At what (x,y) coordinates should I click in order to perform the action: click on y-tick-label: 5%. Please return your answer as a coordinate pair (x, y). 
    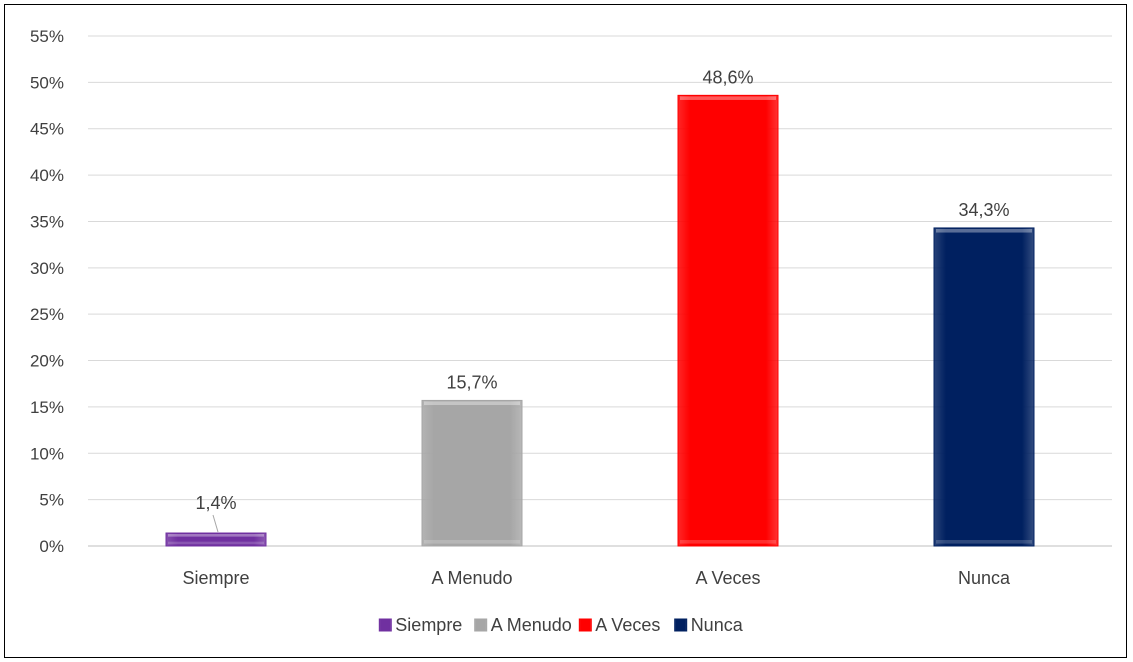
    Looking at the image, I should click on (51, 500).